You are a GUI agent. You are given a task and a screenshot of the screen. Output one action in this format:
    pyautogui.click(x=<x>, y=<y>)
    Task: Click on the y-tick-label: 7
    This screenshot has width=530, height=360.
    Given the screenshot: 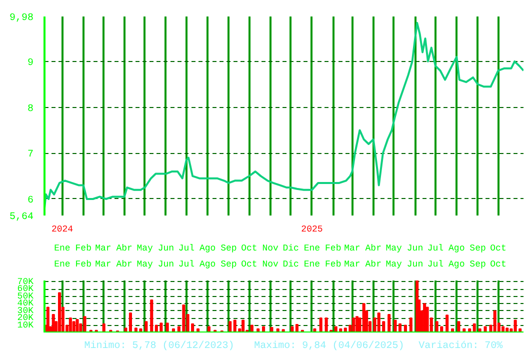 What is the action you would take?
    pyautogui.click(x=31, y=155)
    